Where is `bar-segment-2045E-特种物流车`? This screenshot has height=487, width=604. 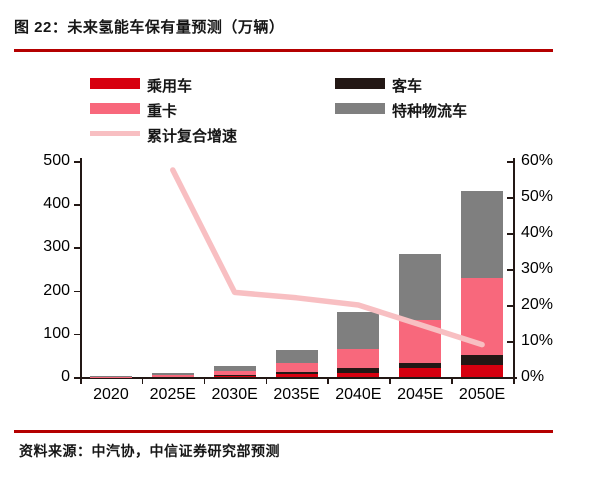
bar-segment-2045E-特种物流车 is located at coordinates (420, 286).